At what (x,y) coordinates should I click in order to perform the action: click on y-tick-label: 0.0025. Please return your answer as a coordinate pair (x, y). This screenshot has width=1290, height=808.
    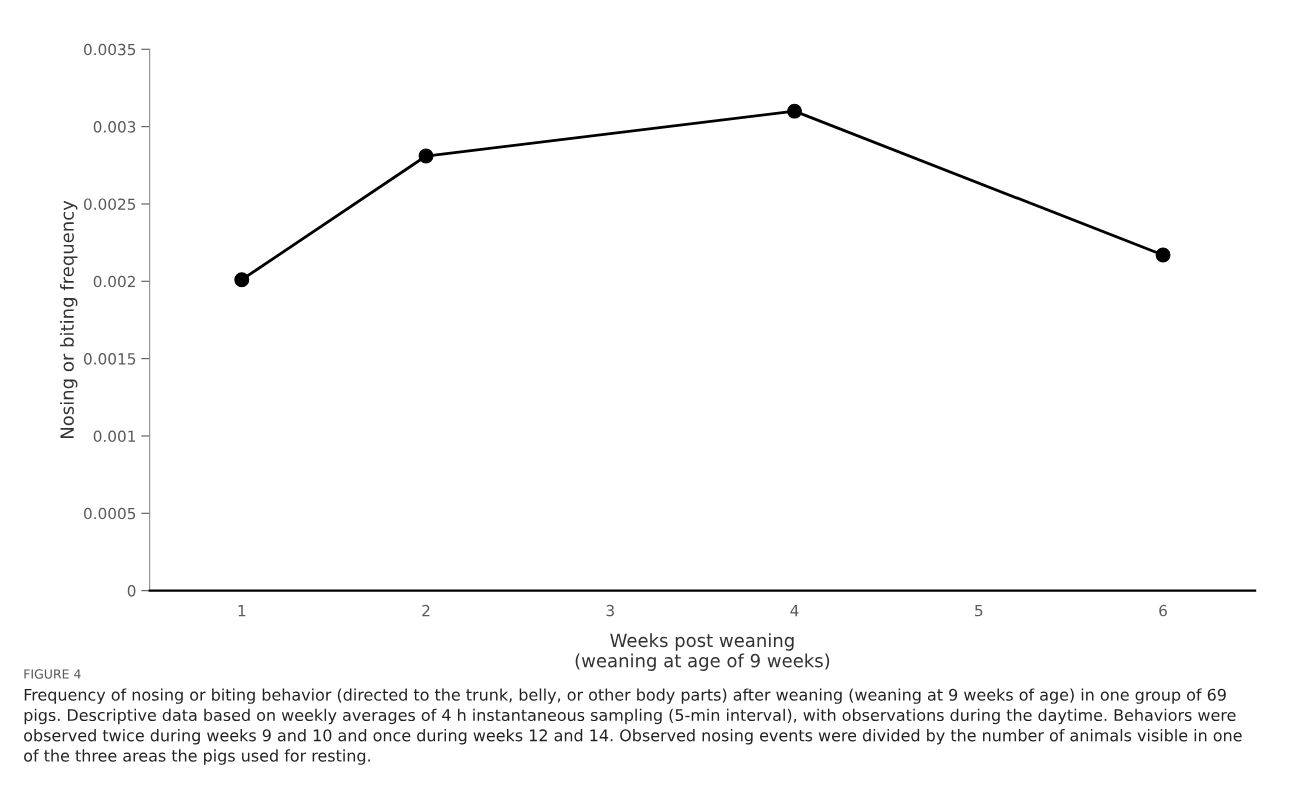
    Looking at the image, I should click on (110, 204).